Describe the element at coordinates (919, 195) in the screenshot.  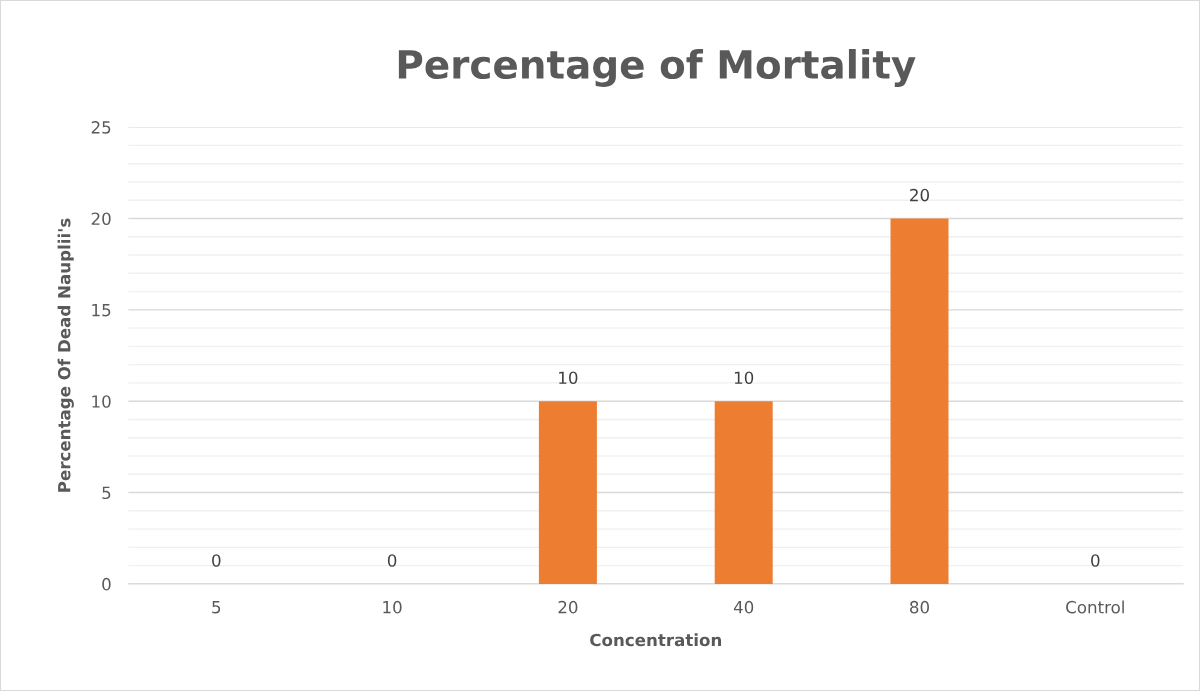
I see `data-label: 20` at that location.